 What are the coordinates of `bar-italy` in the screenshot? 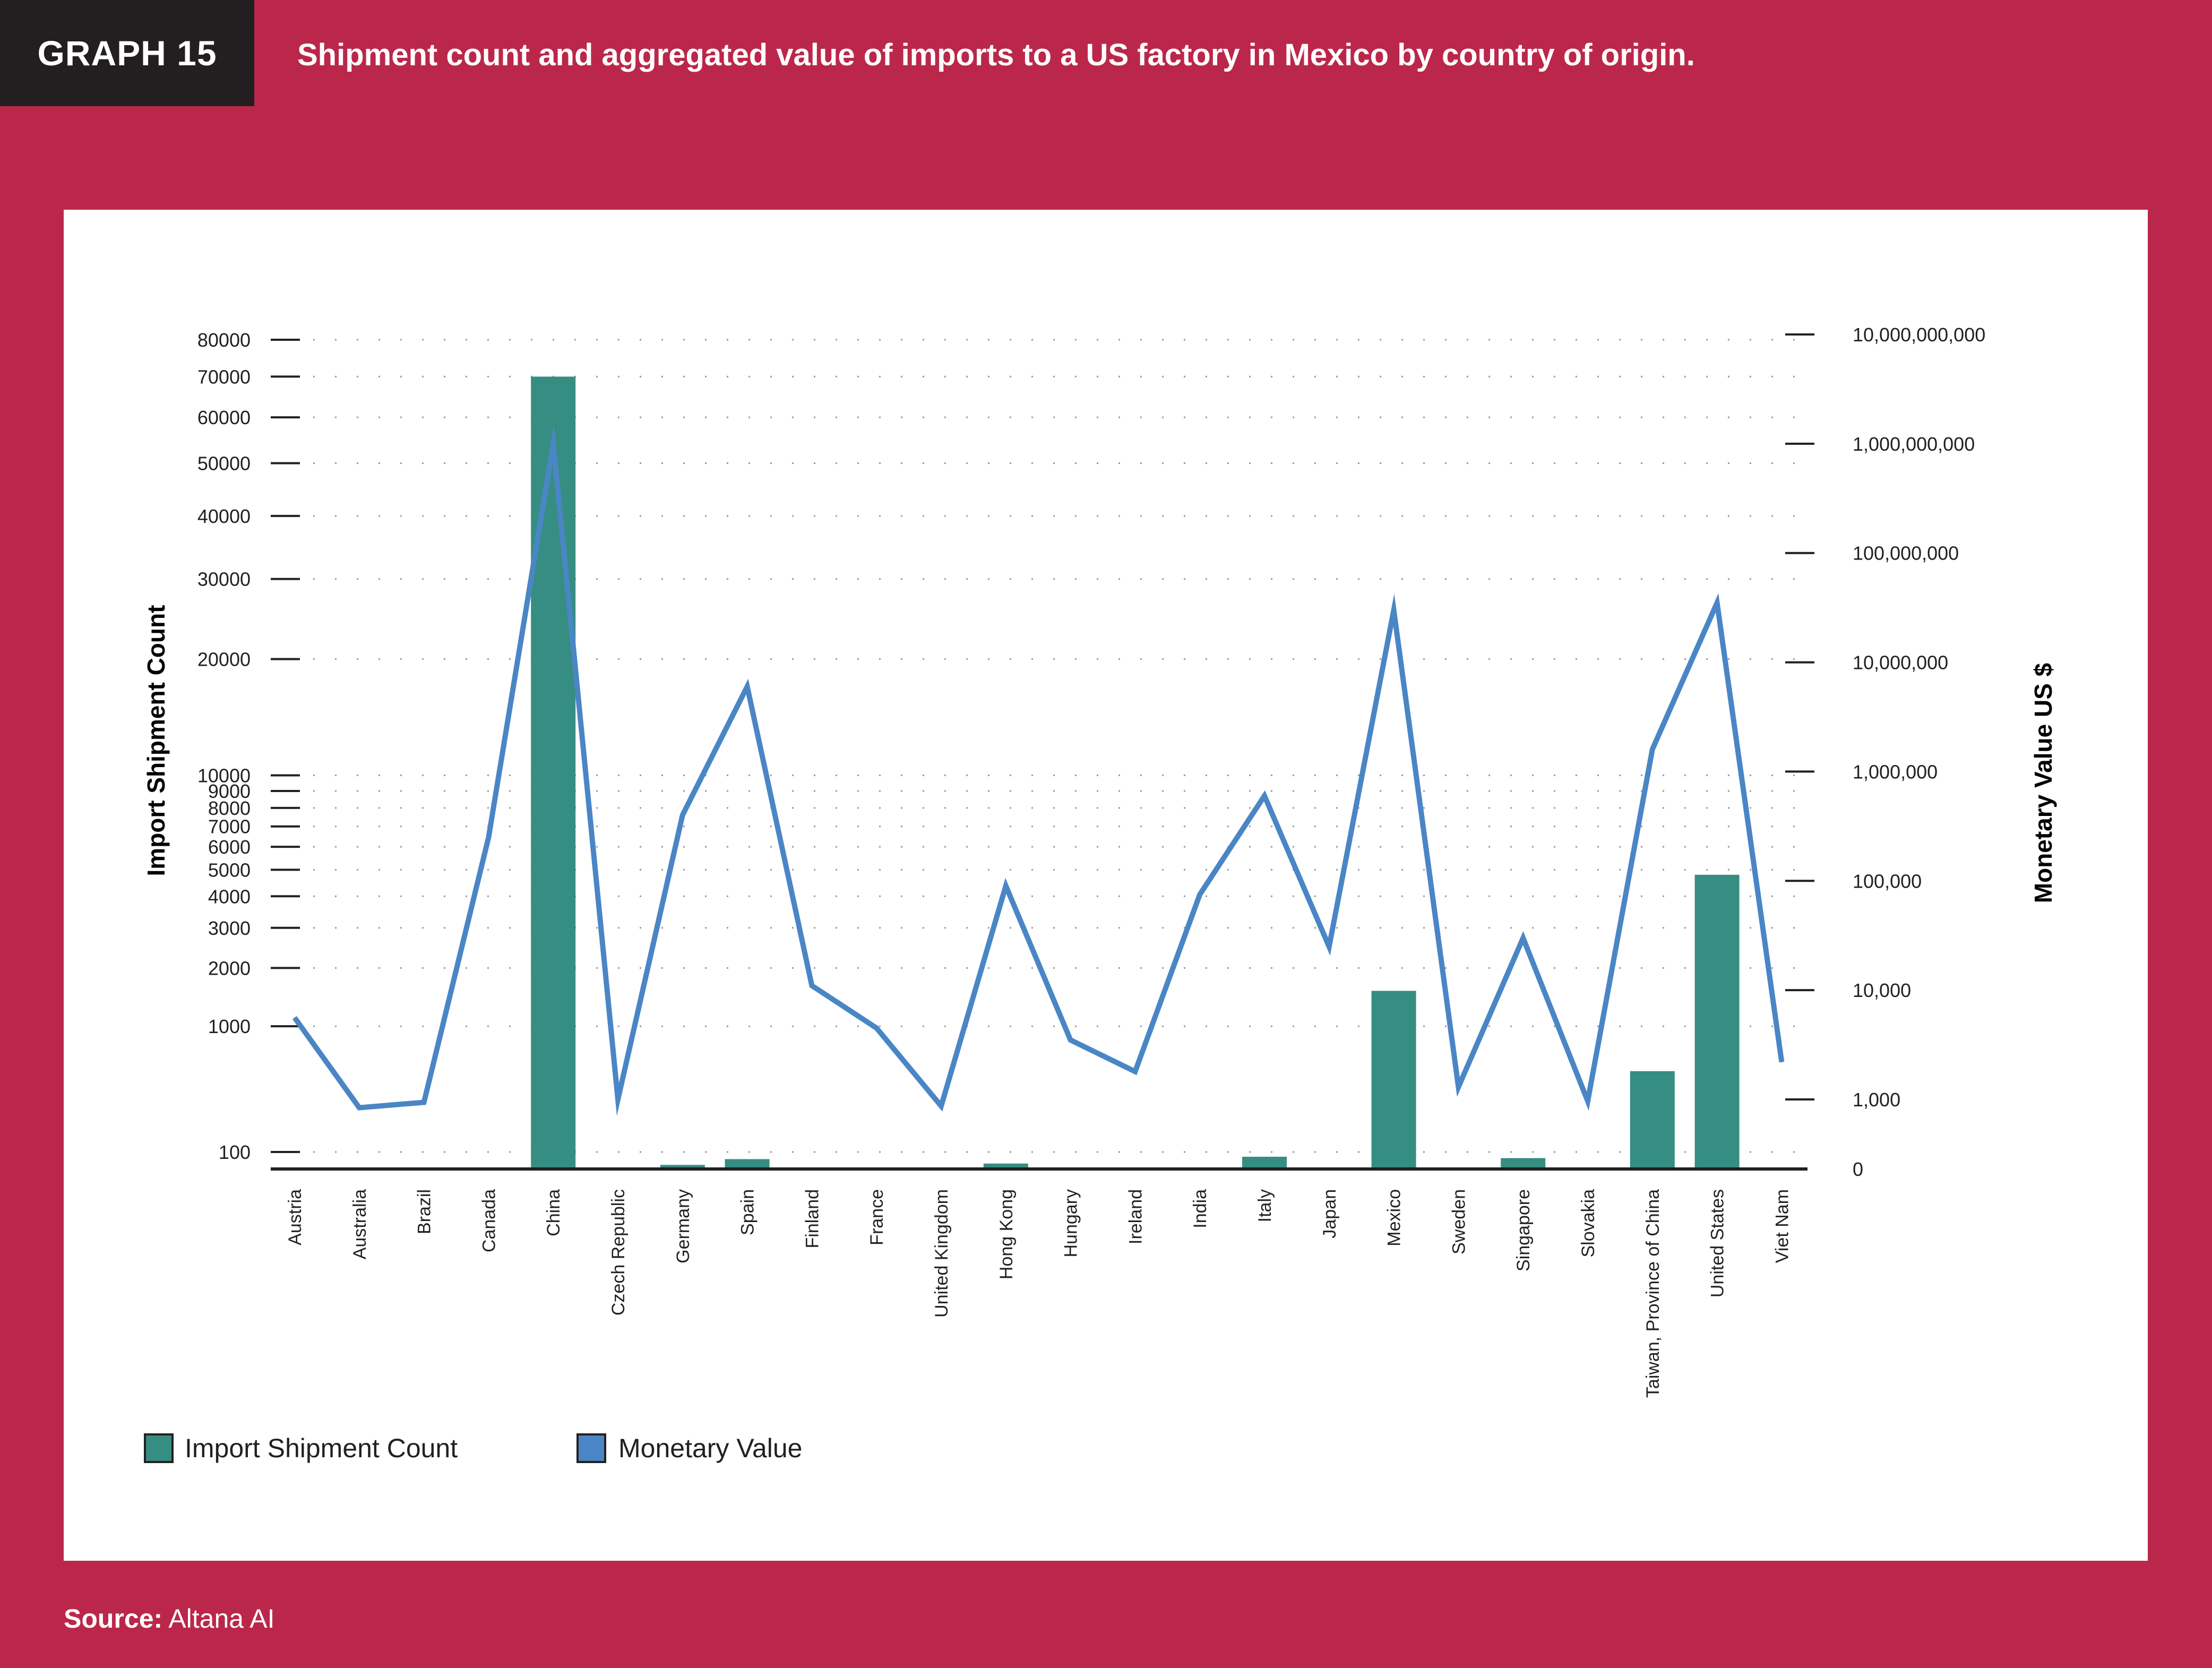 It's located at (1265, 1162).